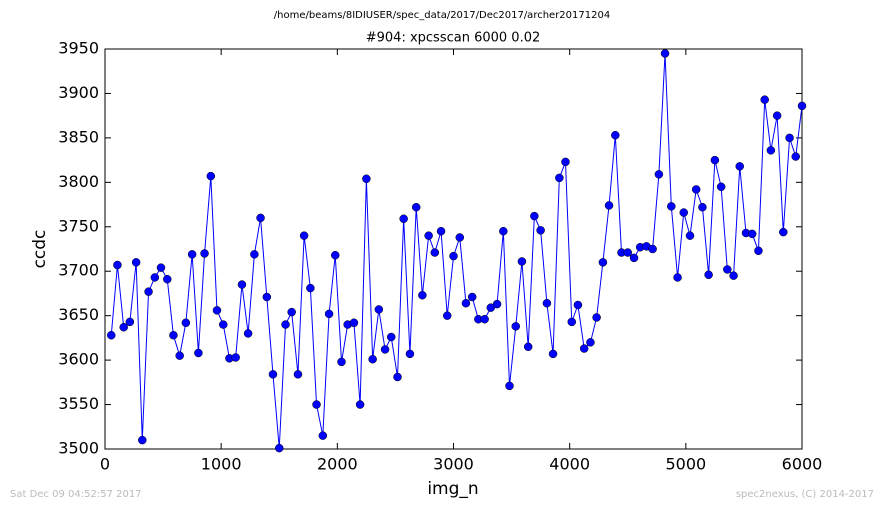 This screenshot has width=884, height=509. What do you see at coordinates (105, 464) in the screenshot?
I see `x-tick-label: 0` at bounding box center [105, 464].